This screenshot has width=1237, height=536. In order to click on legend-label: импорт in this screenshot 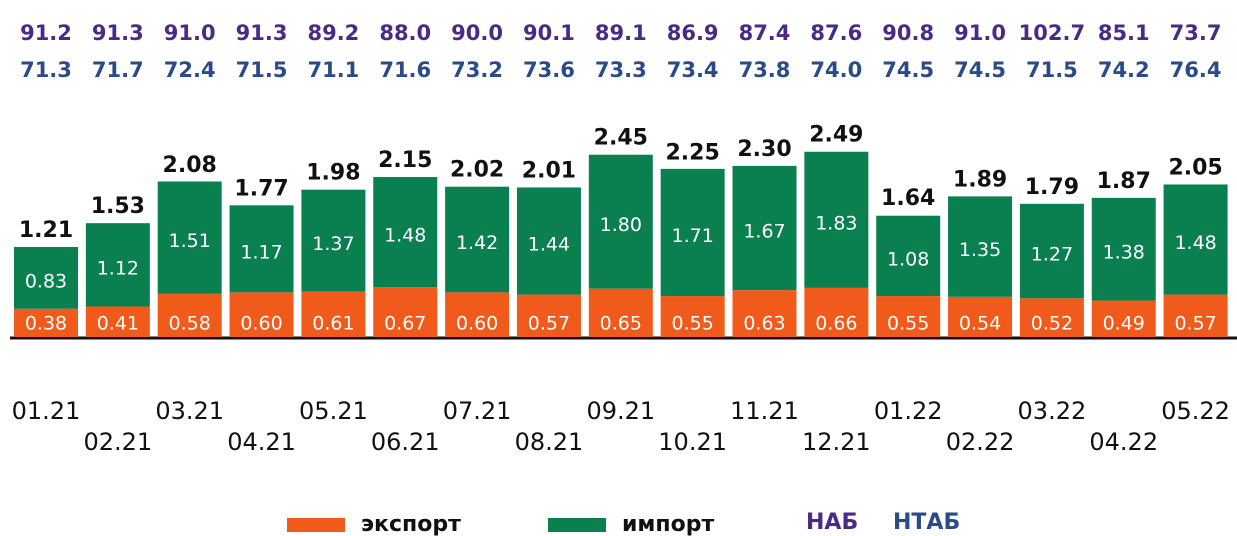, I will do `click(668, 524)`.